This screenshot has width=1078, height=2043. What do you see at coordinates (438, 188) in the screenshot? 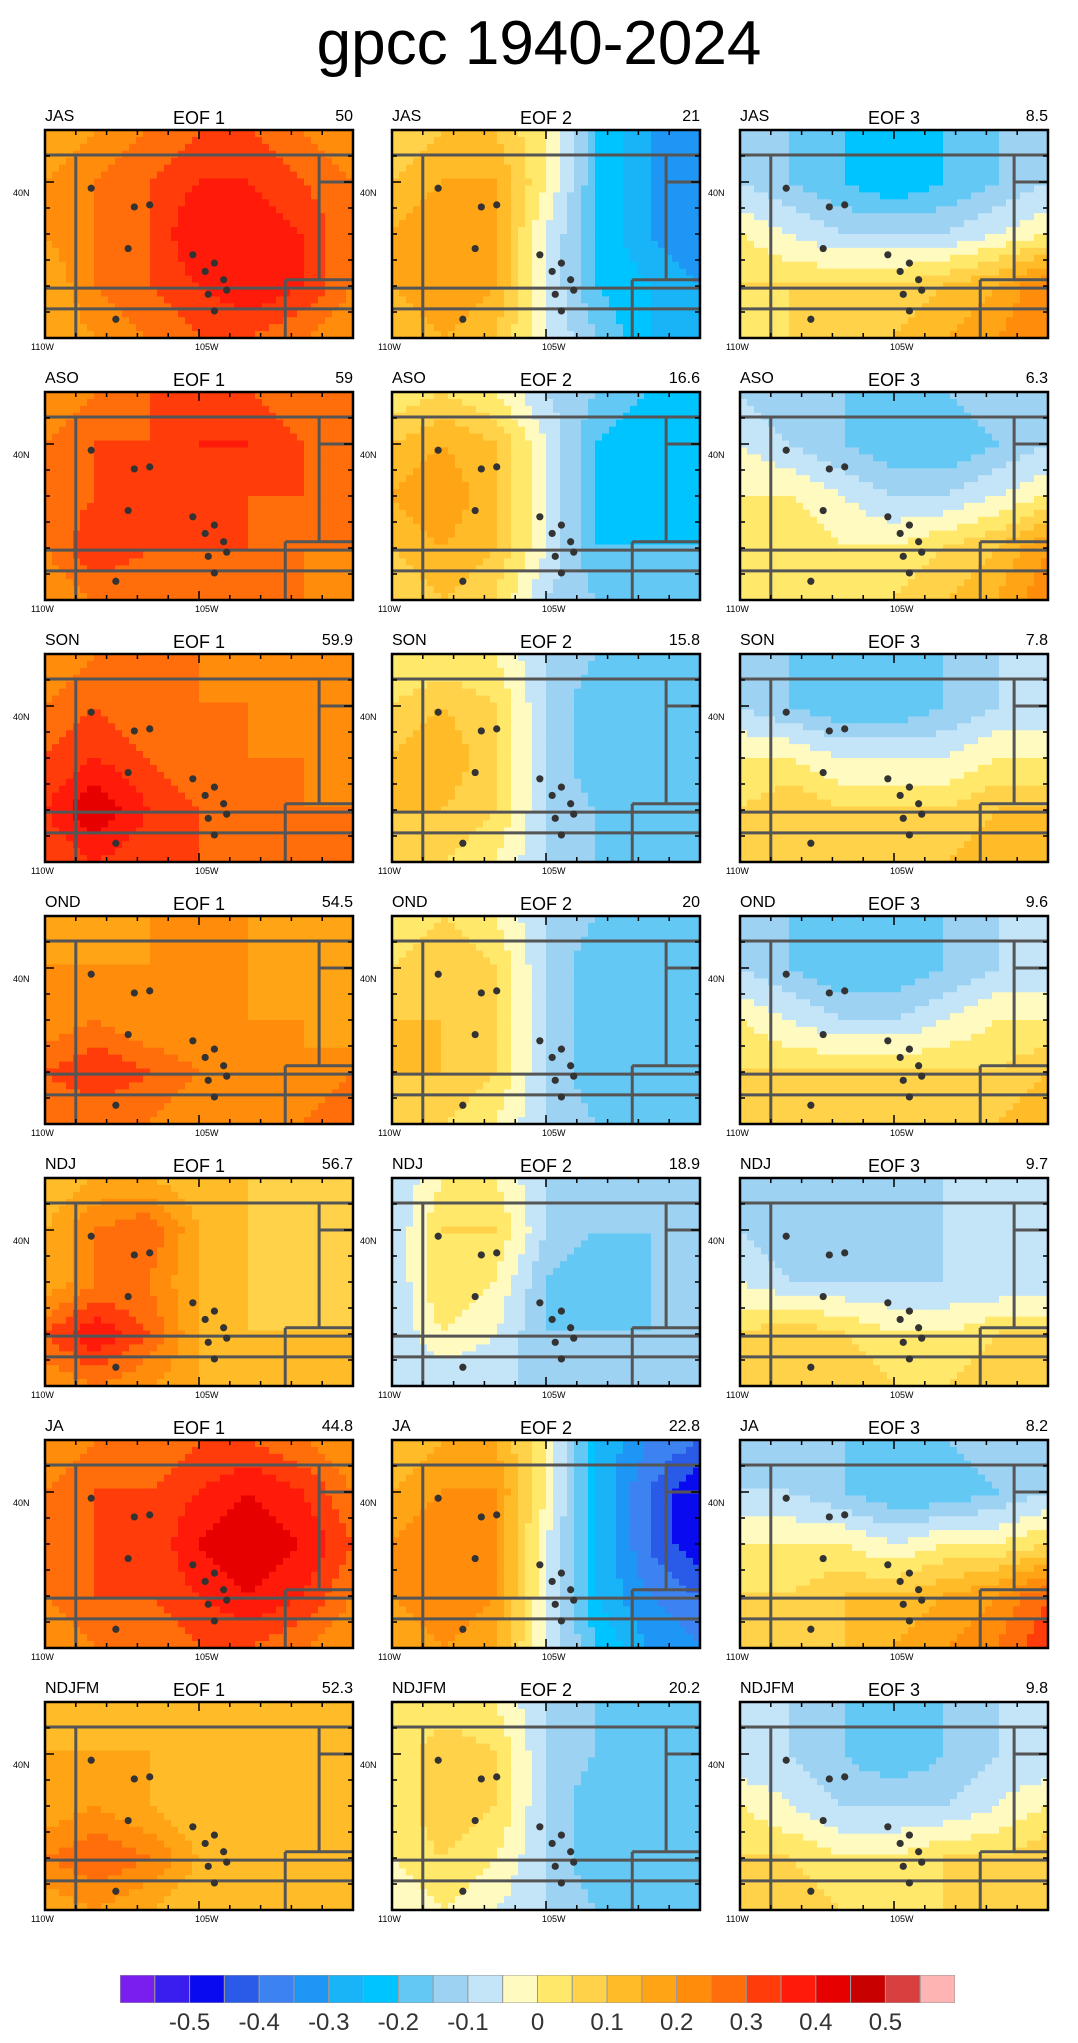
I see `station-point` at bounding box center [438, 188].